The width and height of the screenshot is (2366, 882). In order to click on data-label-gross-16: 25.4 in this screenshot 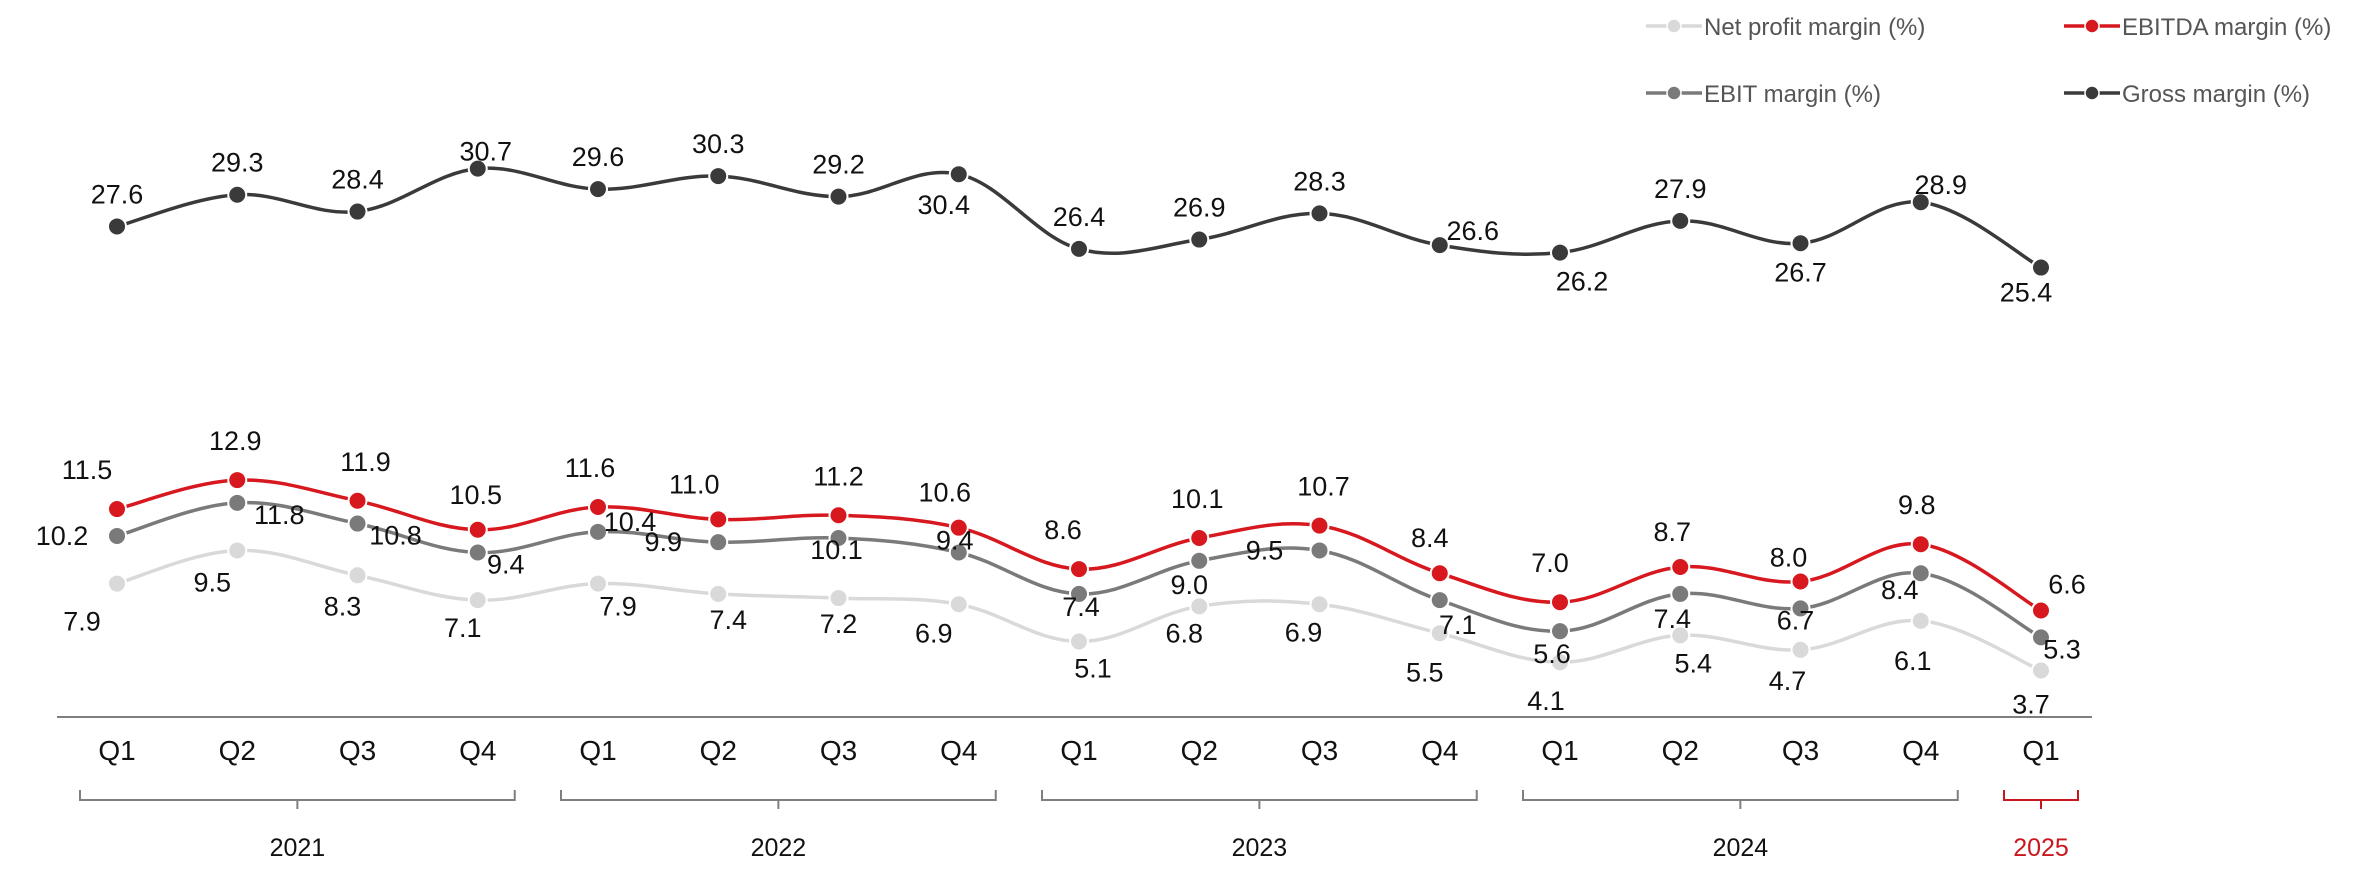, I will do `click(2026, 293)`.